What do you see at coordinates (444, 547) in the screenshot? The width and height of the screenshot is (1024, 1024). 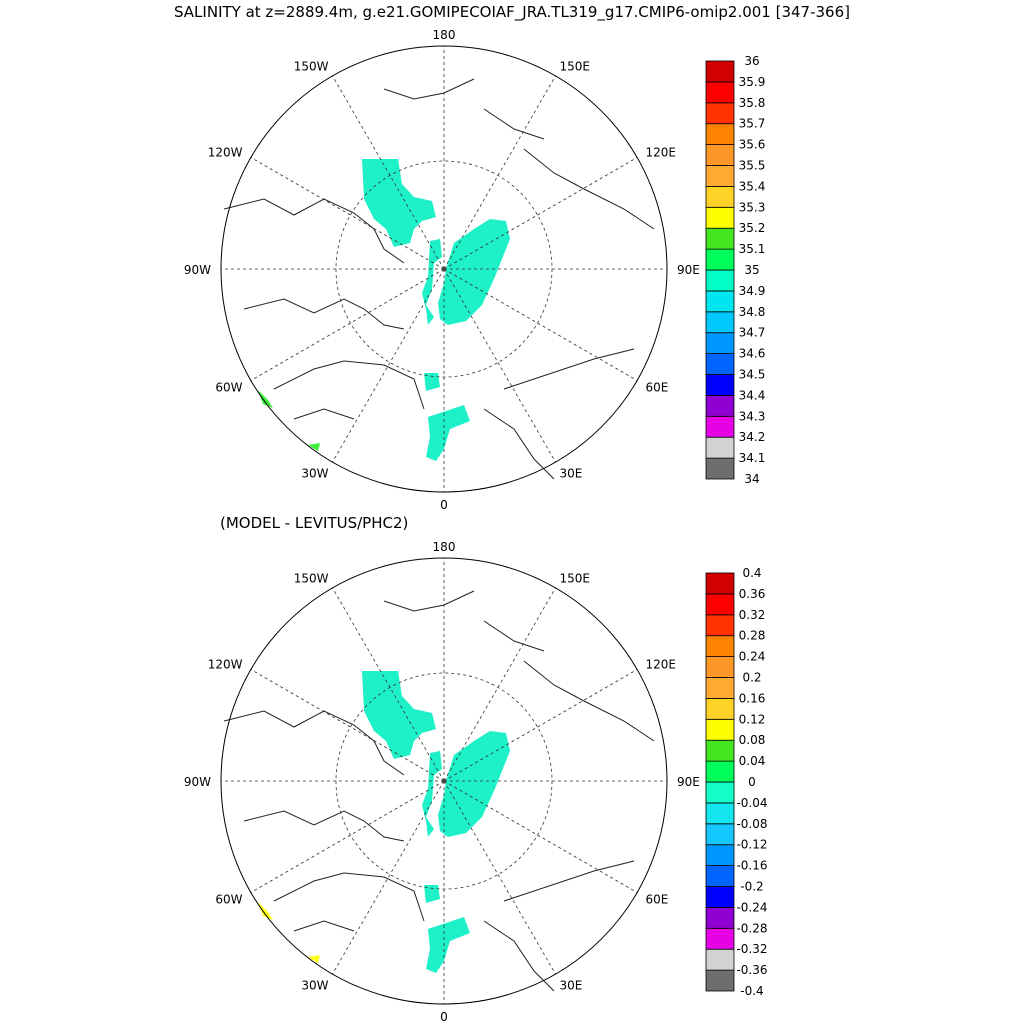 I see `longitude-label: 180` at bounding box center [444, 547].